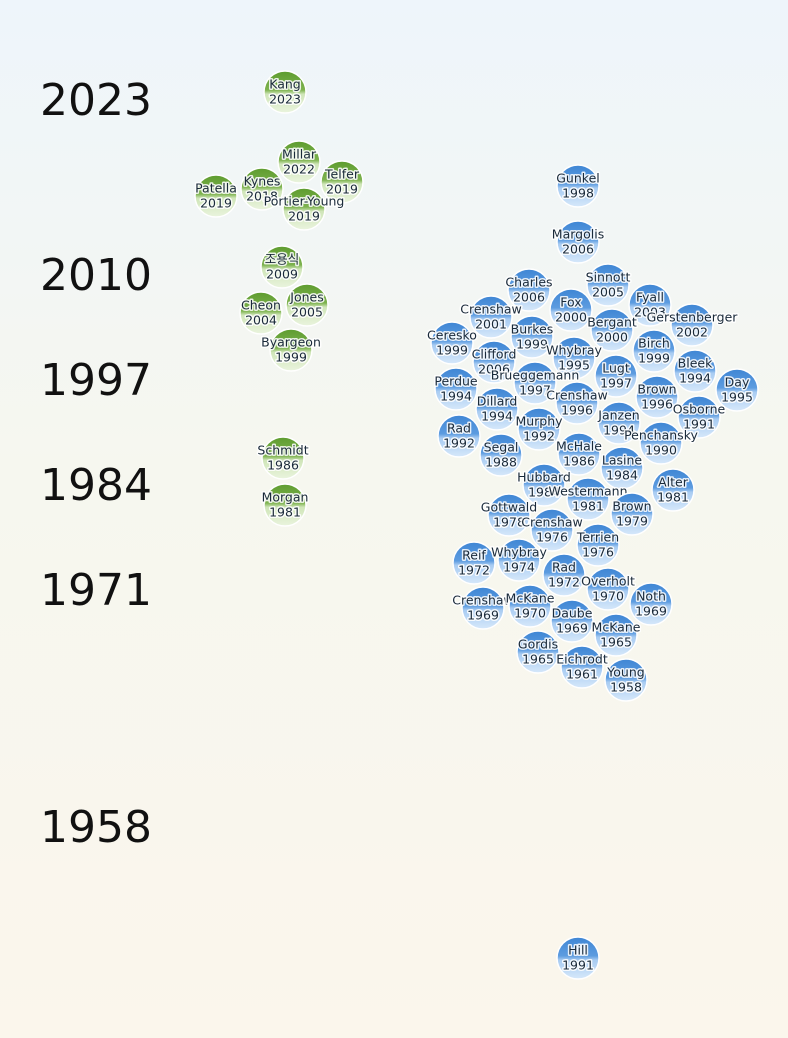 Image resolution: width=788 pixels, height=1038 pixels. I want to click on node-name: Fox, so click(570, 302).